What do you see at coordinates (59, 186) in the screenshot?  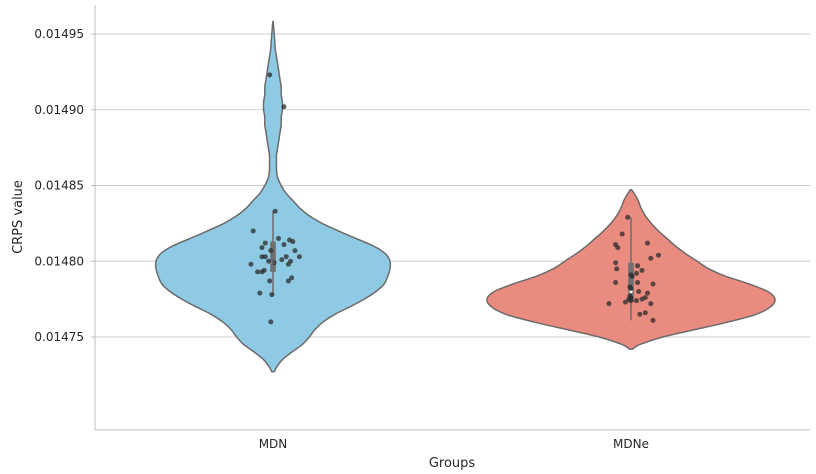 I see `y-tick-label: 0.01485` at bounding box center [59, 186].